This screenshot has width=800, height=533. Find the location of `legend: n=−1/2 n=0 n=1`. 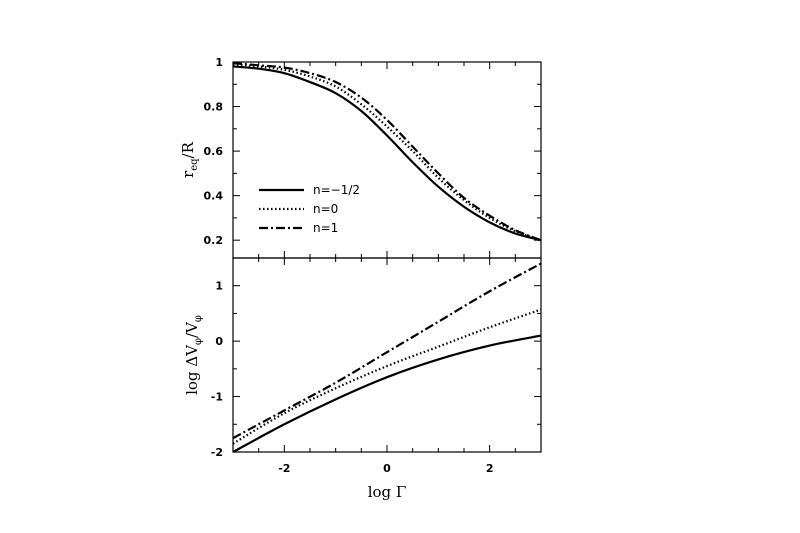

legend: n=−1/2 n=0 n=1 is located at coordinates (309, 209).